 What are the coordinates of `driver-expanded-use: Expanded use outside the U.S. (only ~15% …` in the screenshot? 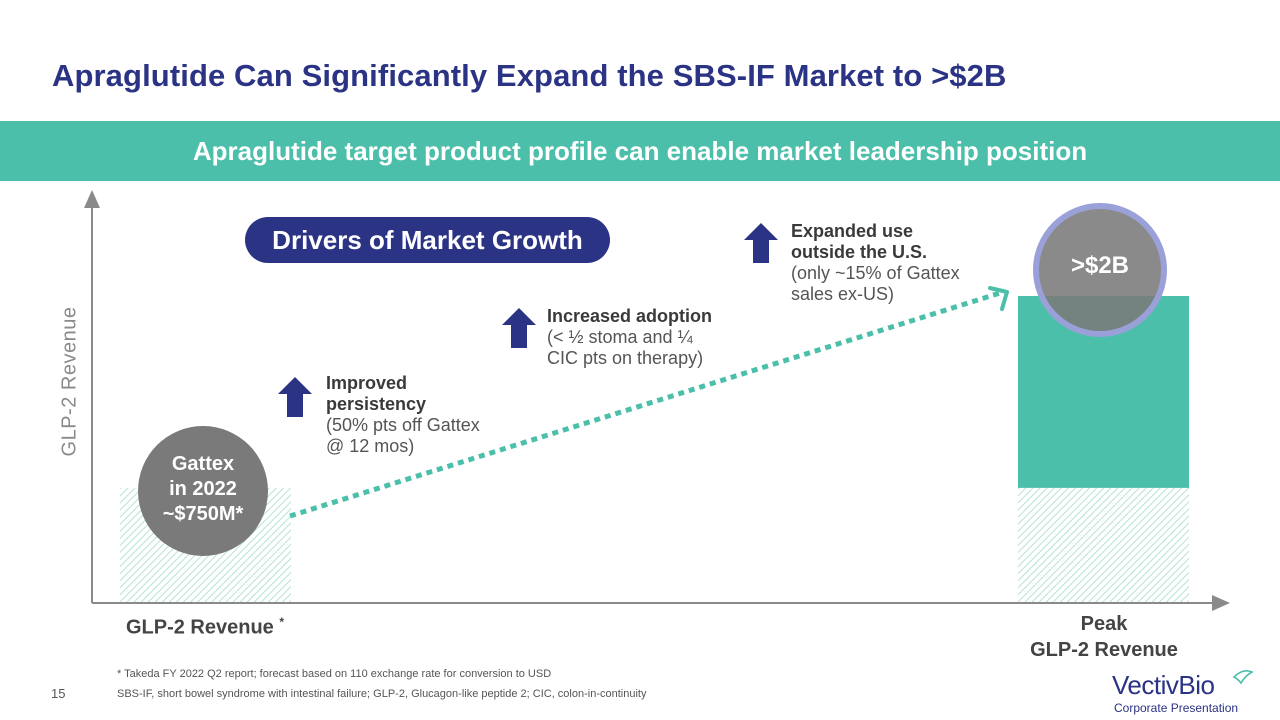 It's located at (875, 262).